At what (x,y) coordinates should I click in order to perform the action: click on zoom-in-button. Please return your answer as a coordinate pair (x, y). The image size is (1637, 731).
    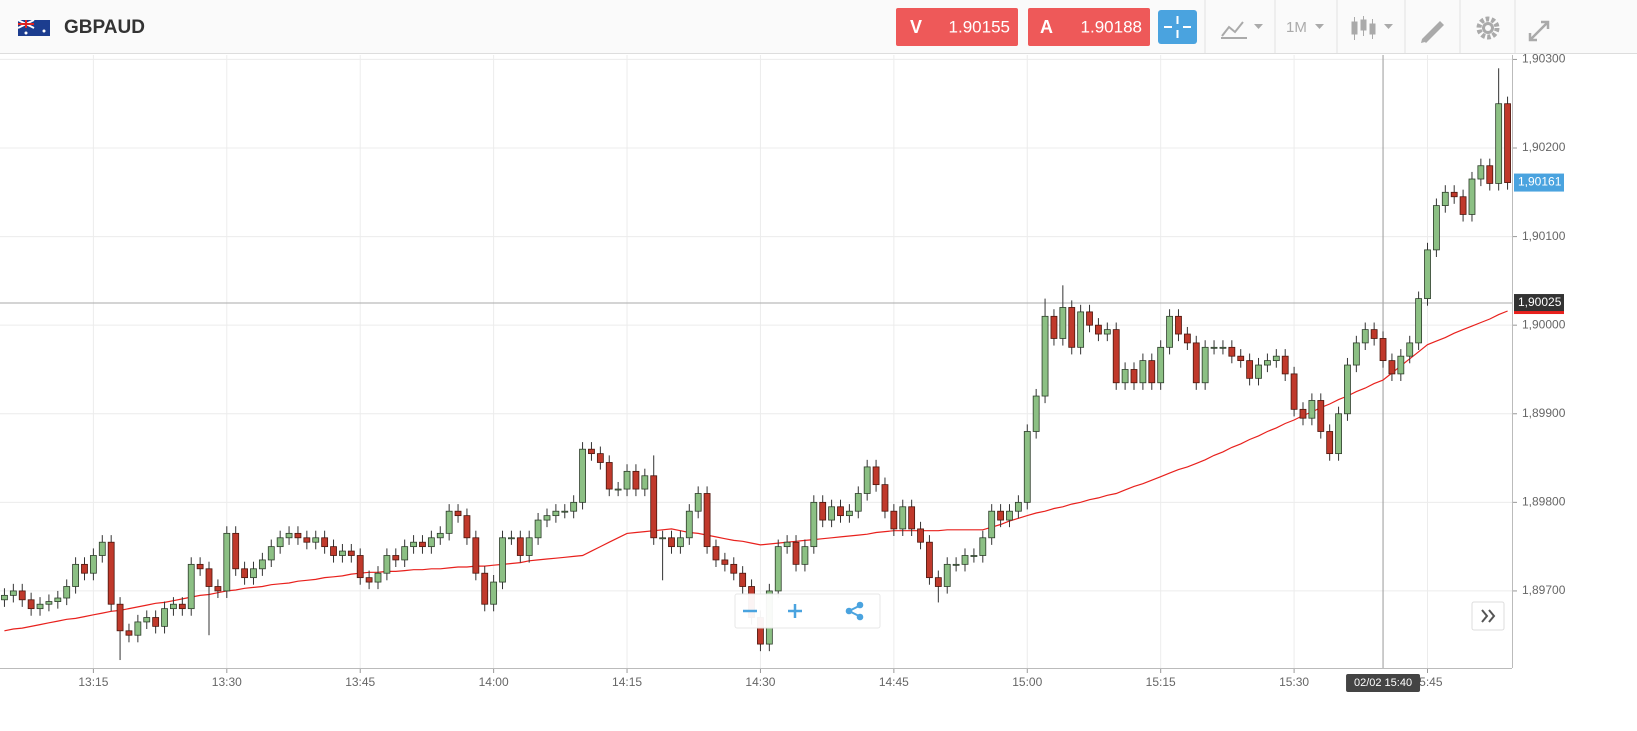
    Looking at the image, I should click on (795, 611).